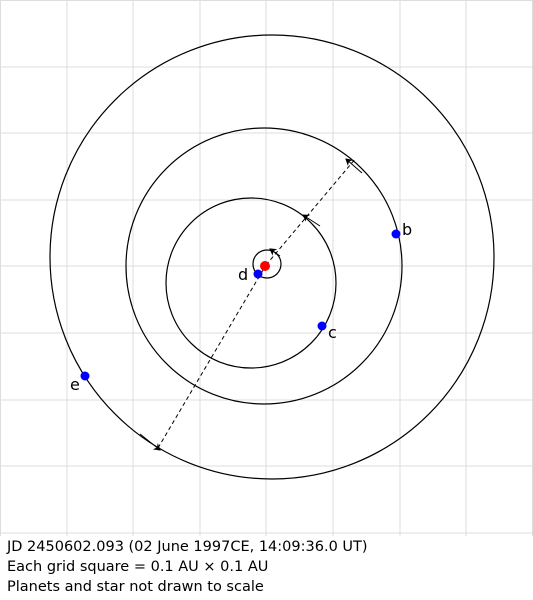 Image resolution: width=533 pixels, height=600 pixels. What do you see at coordinates (407, 229) in the screenshot?
I see `planet-label-b: b` at bounding box center [407, 229].